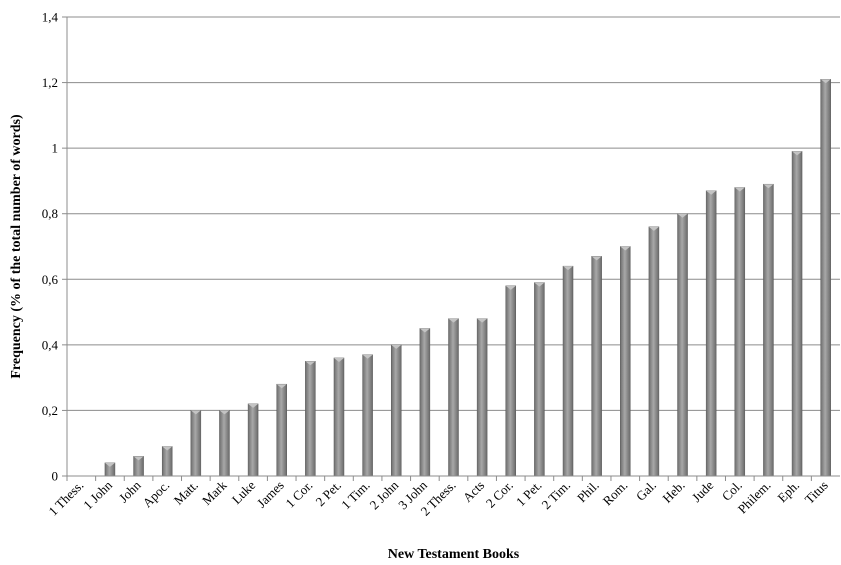 Image resolution: width=841 pixels, height=565 pixels. What do you see at coordinates (588, 492) in the screenshot?
I see `x-tick-label: Phil.` at bounding box center [588, 492].